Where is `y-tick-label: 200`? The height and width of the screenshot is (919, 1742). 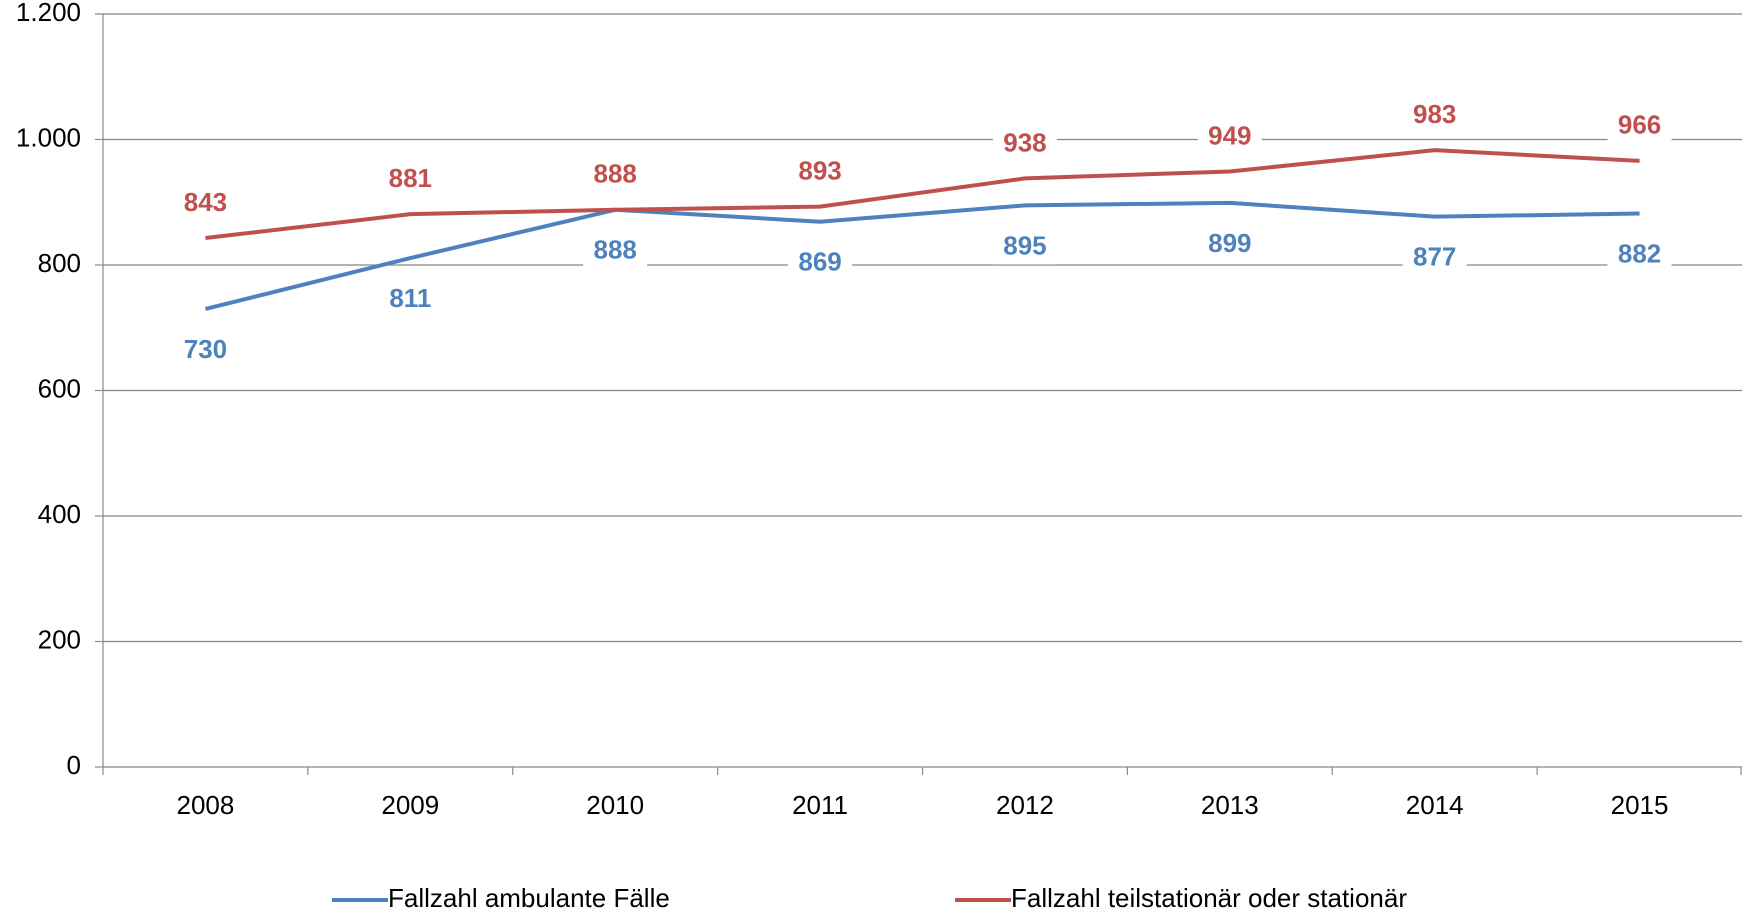
y-tick-label: 200 is located at coordinates (59, 639).